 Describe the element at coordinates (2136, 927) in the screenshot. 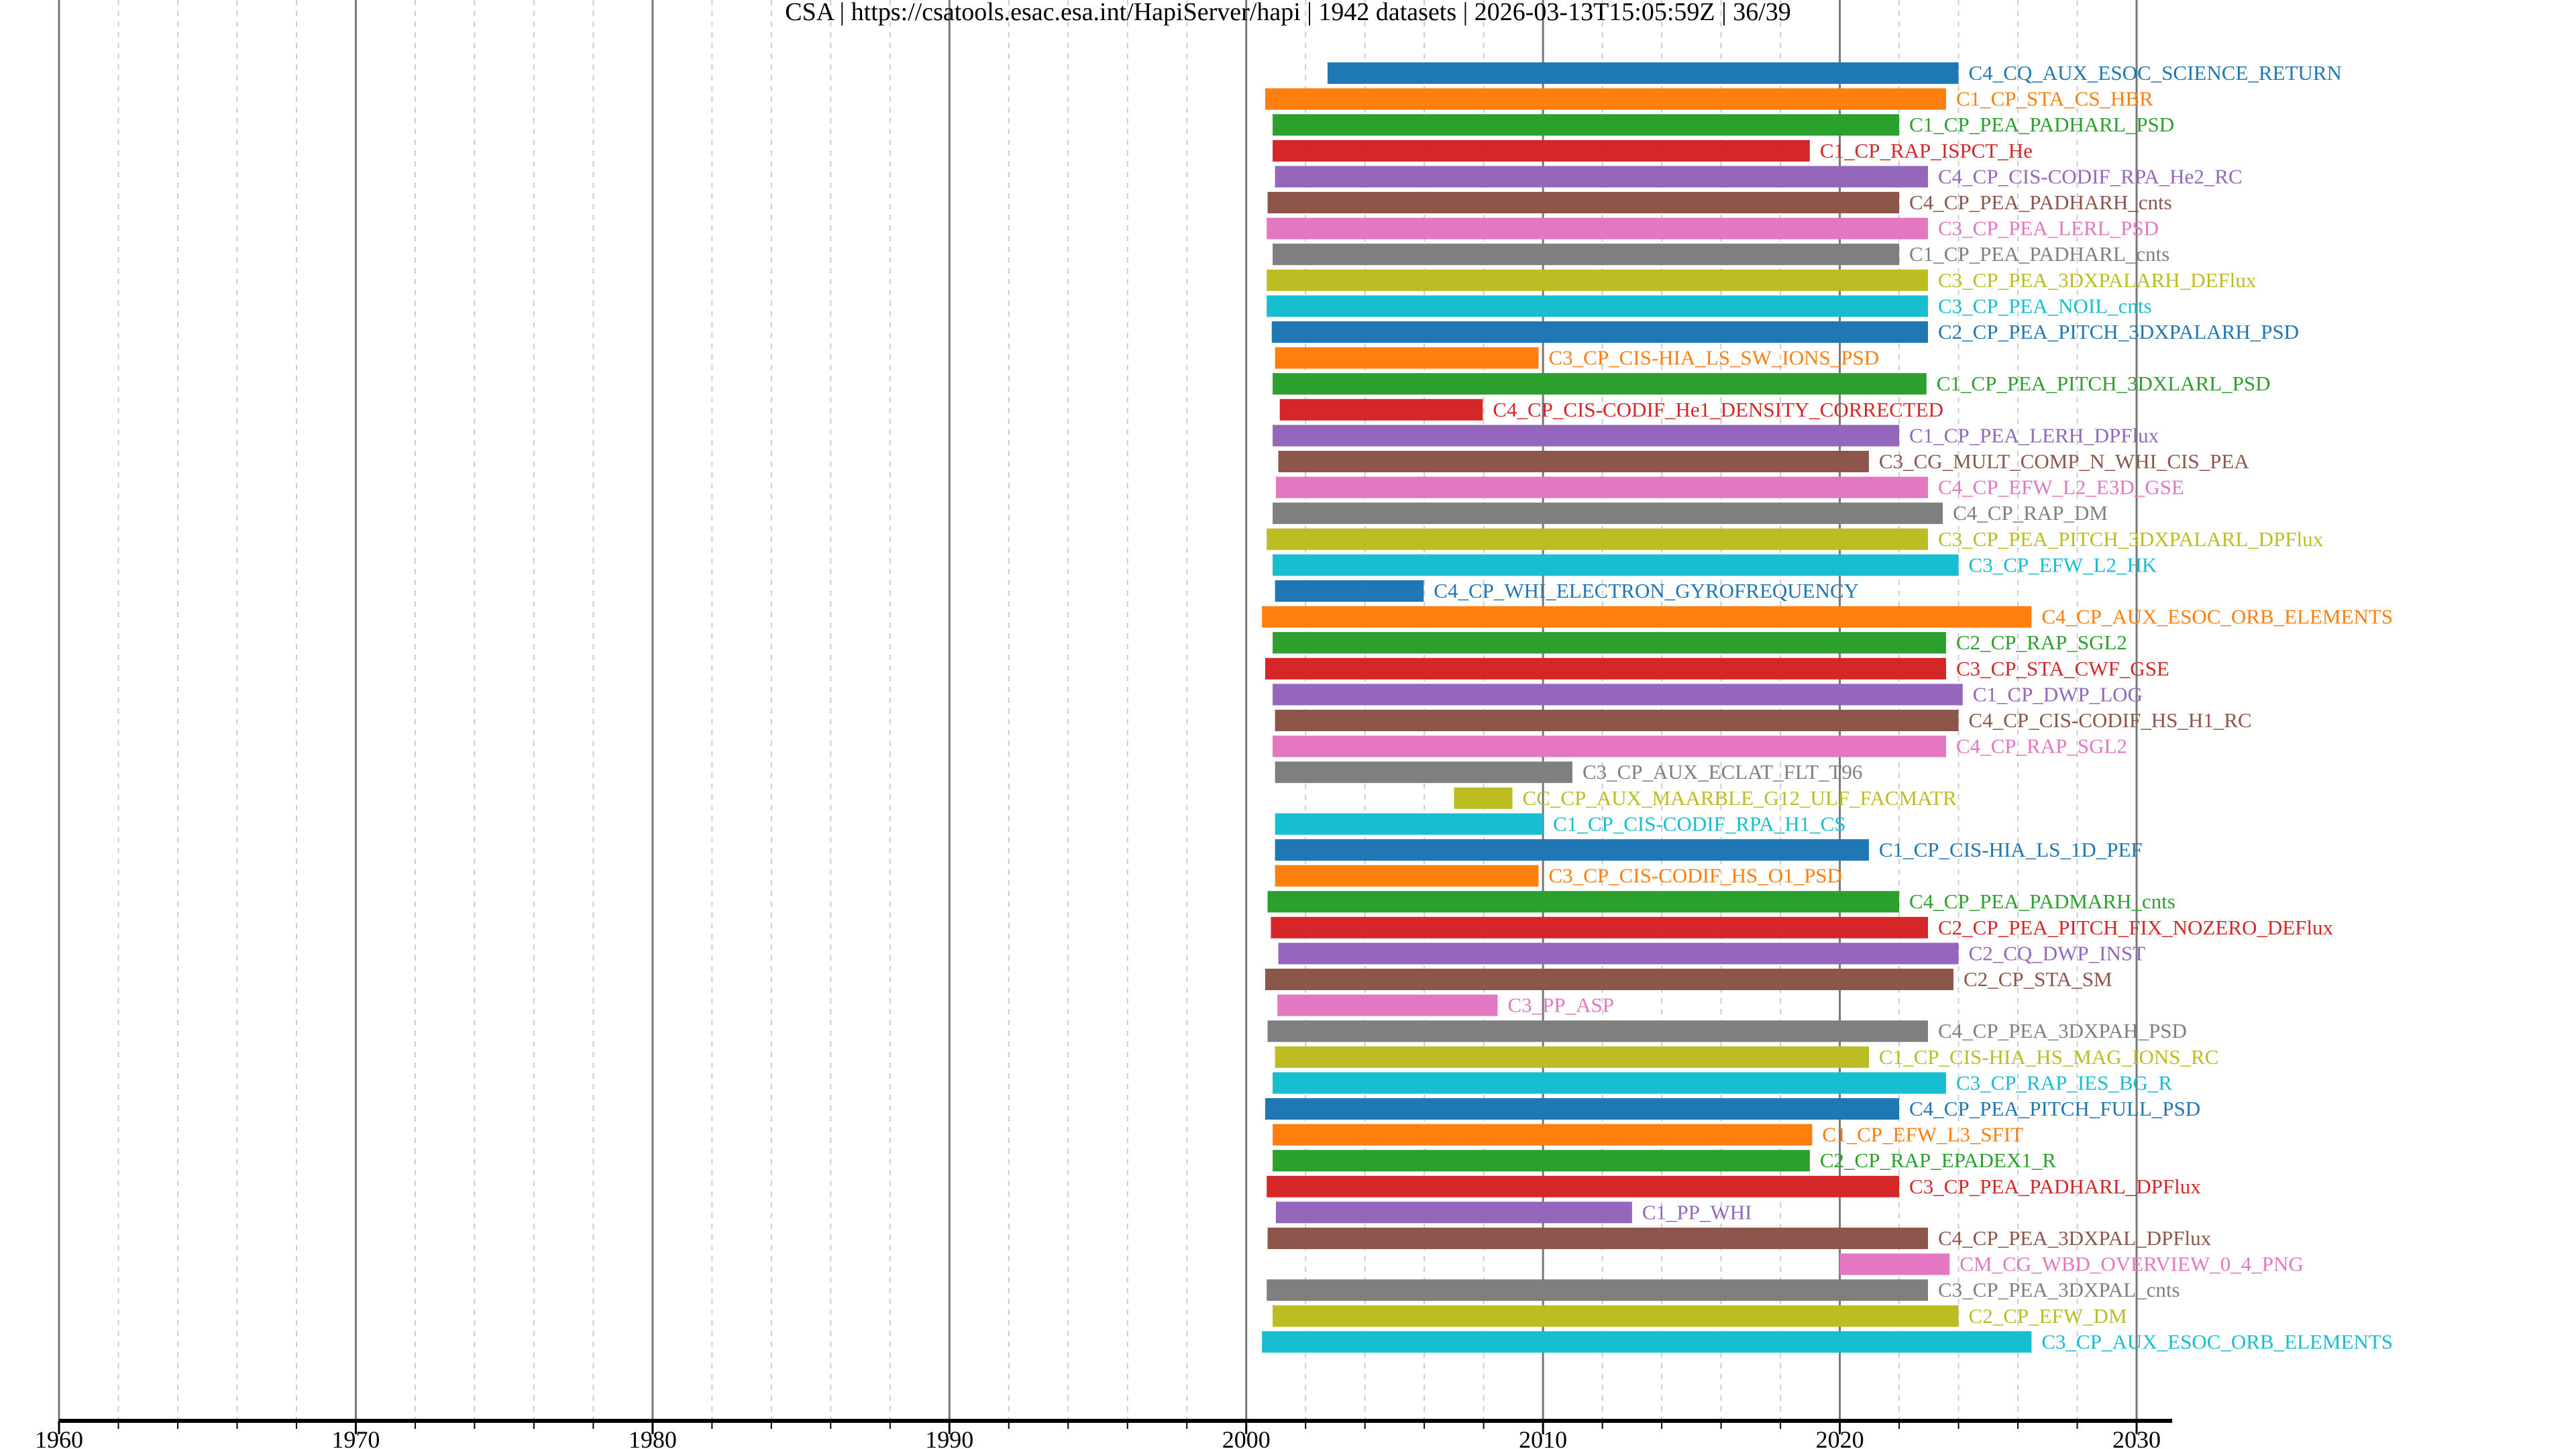

I see `dataset-label: C2_CP_PEA_PITCH_FIX_NOZERO_DEFlux` at that location.